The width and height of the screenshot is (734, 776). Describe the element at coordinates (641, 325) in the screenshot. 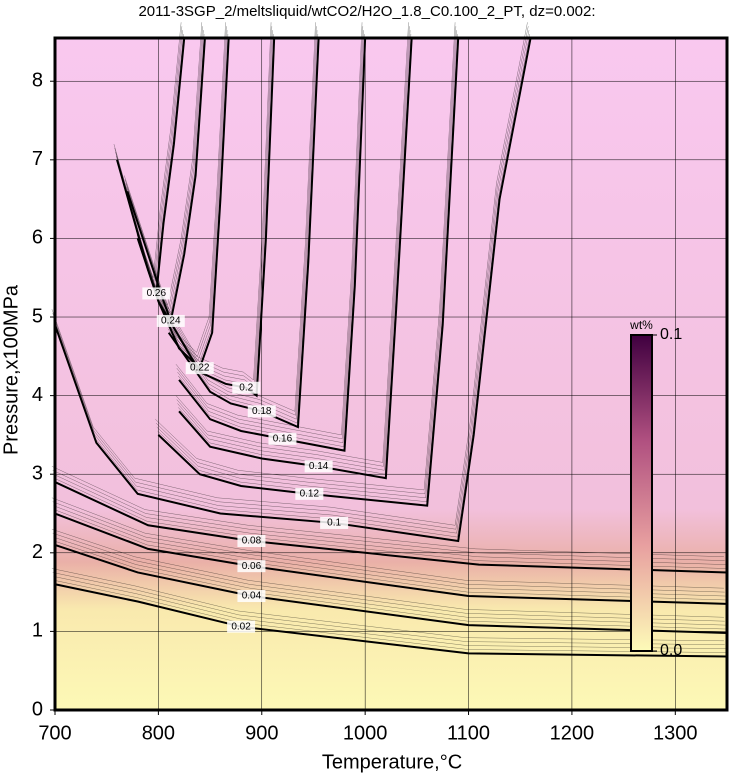

I see `colorbar-label: wt%` at that location.